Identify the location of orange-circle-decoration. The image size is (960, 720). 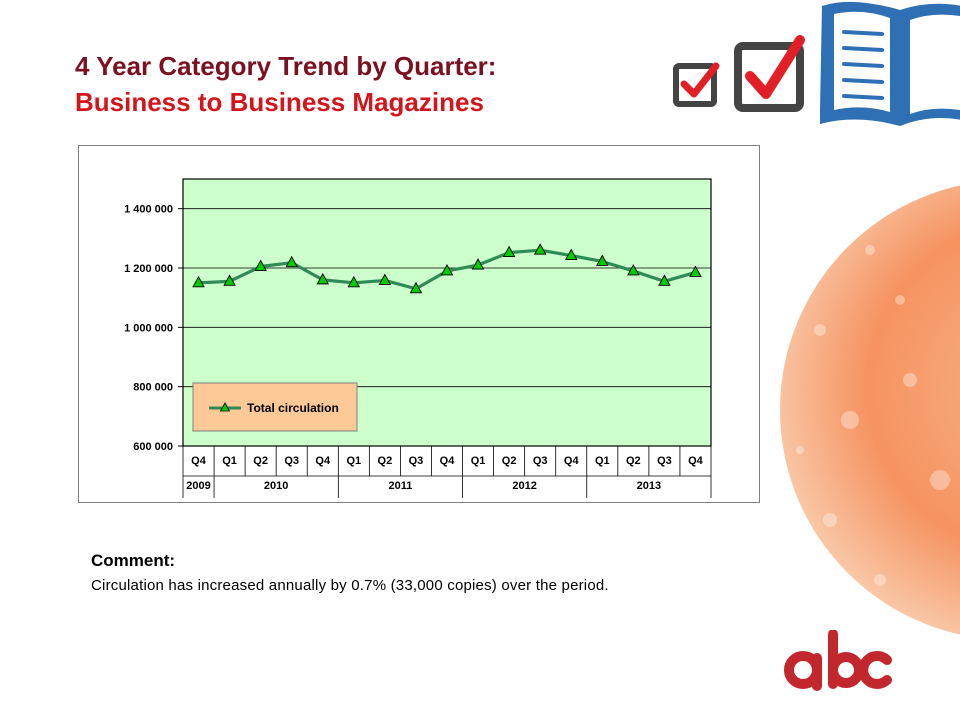
(870, 410).